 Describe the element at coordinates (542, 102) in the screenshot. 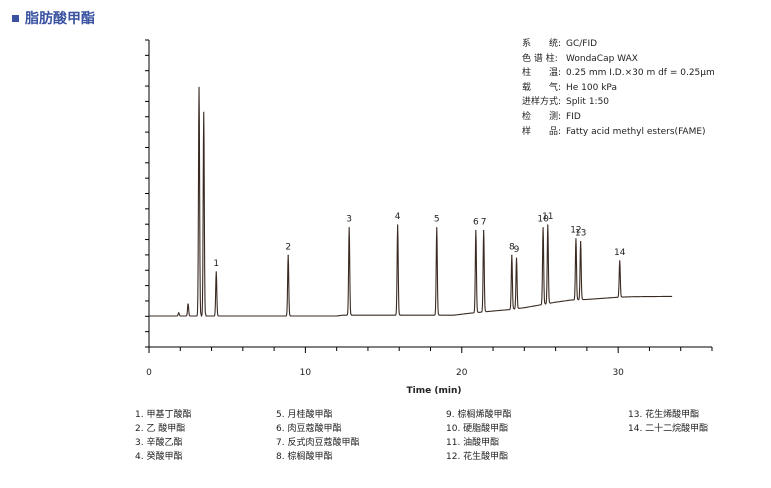

I see `info-label: 进样方式:` at that location.